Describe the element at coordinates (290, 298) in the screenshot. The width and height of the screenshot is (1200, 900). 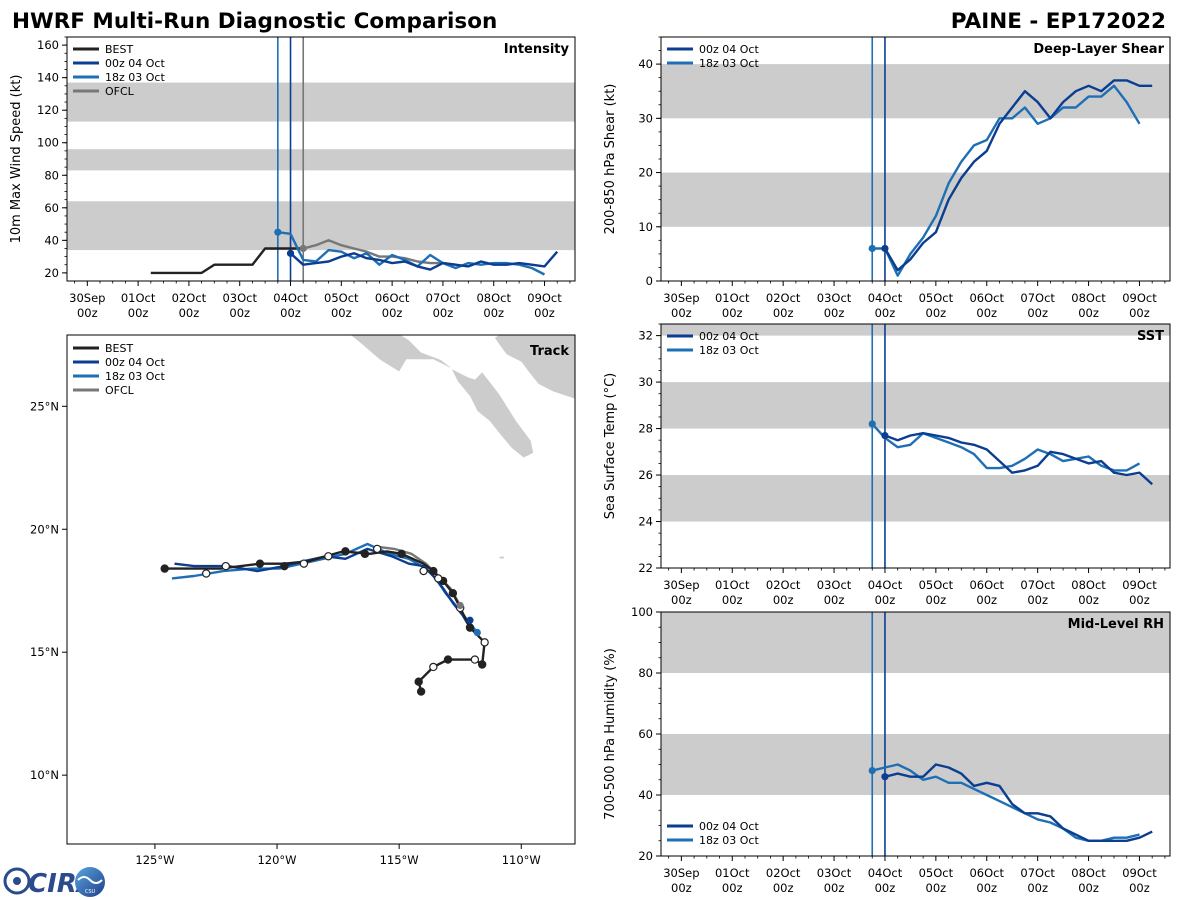
I see `intensity-xtick-label-day: 04Oct` at that location.